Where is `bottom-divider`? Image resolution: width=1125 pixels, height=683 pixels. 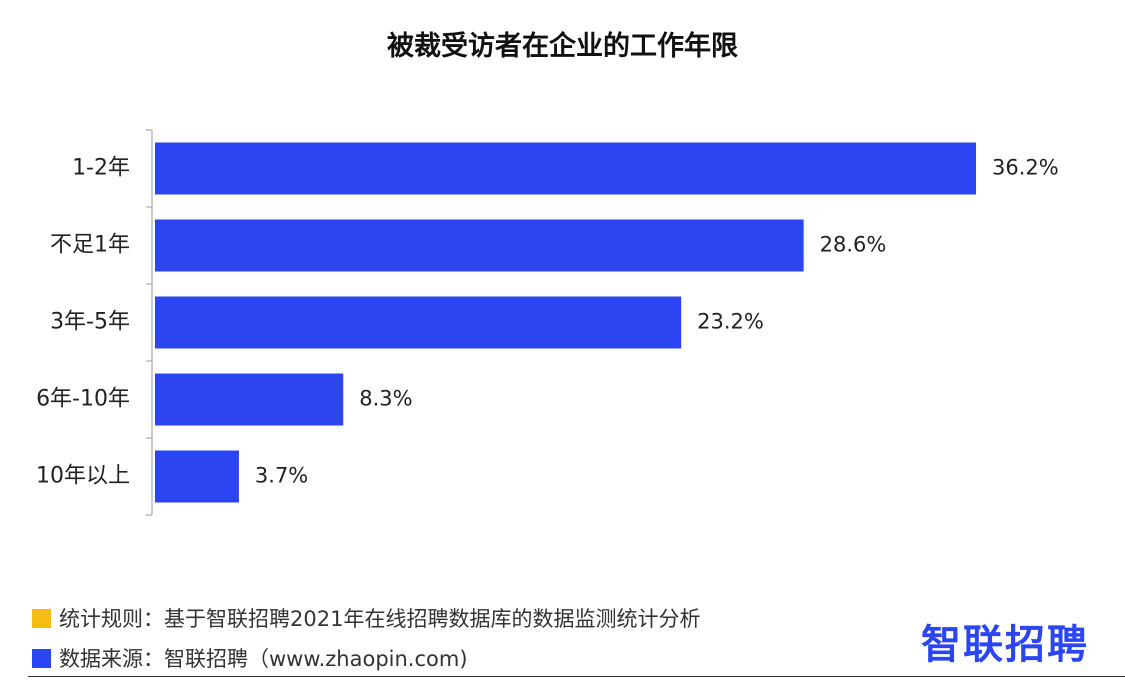 bottom-divider is located at coordinates (576, 676).